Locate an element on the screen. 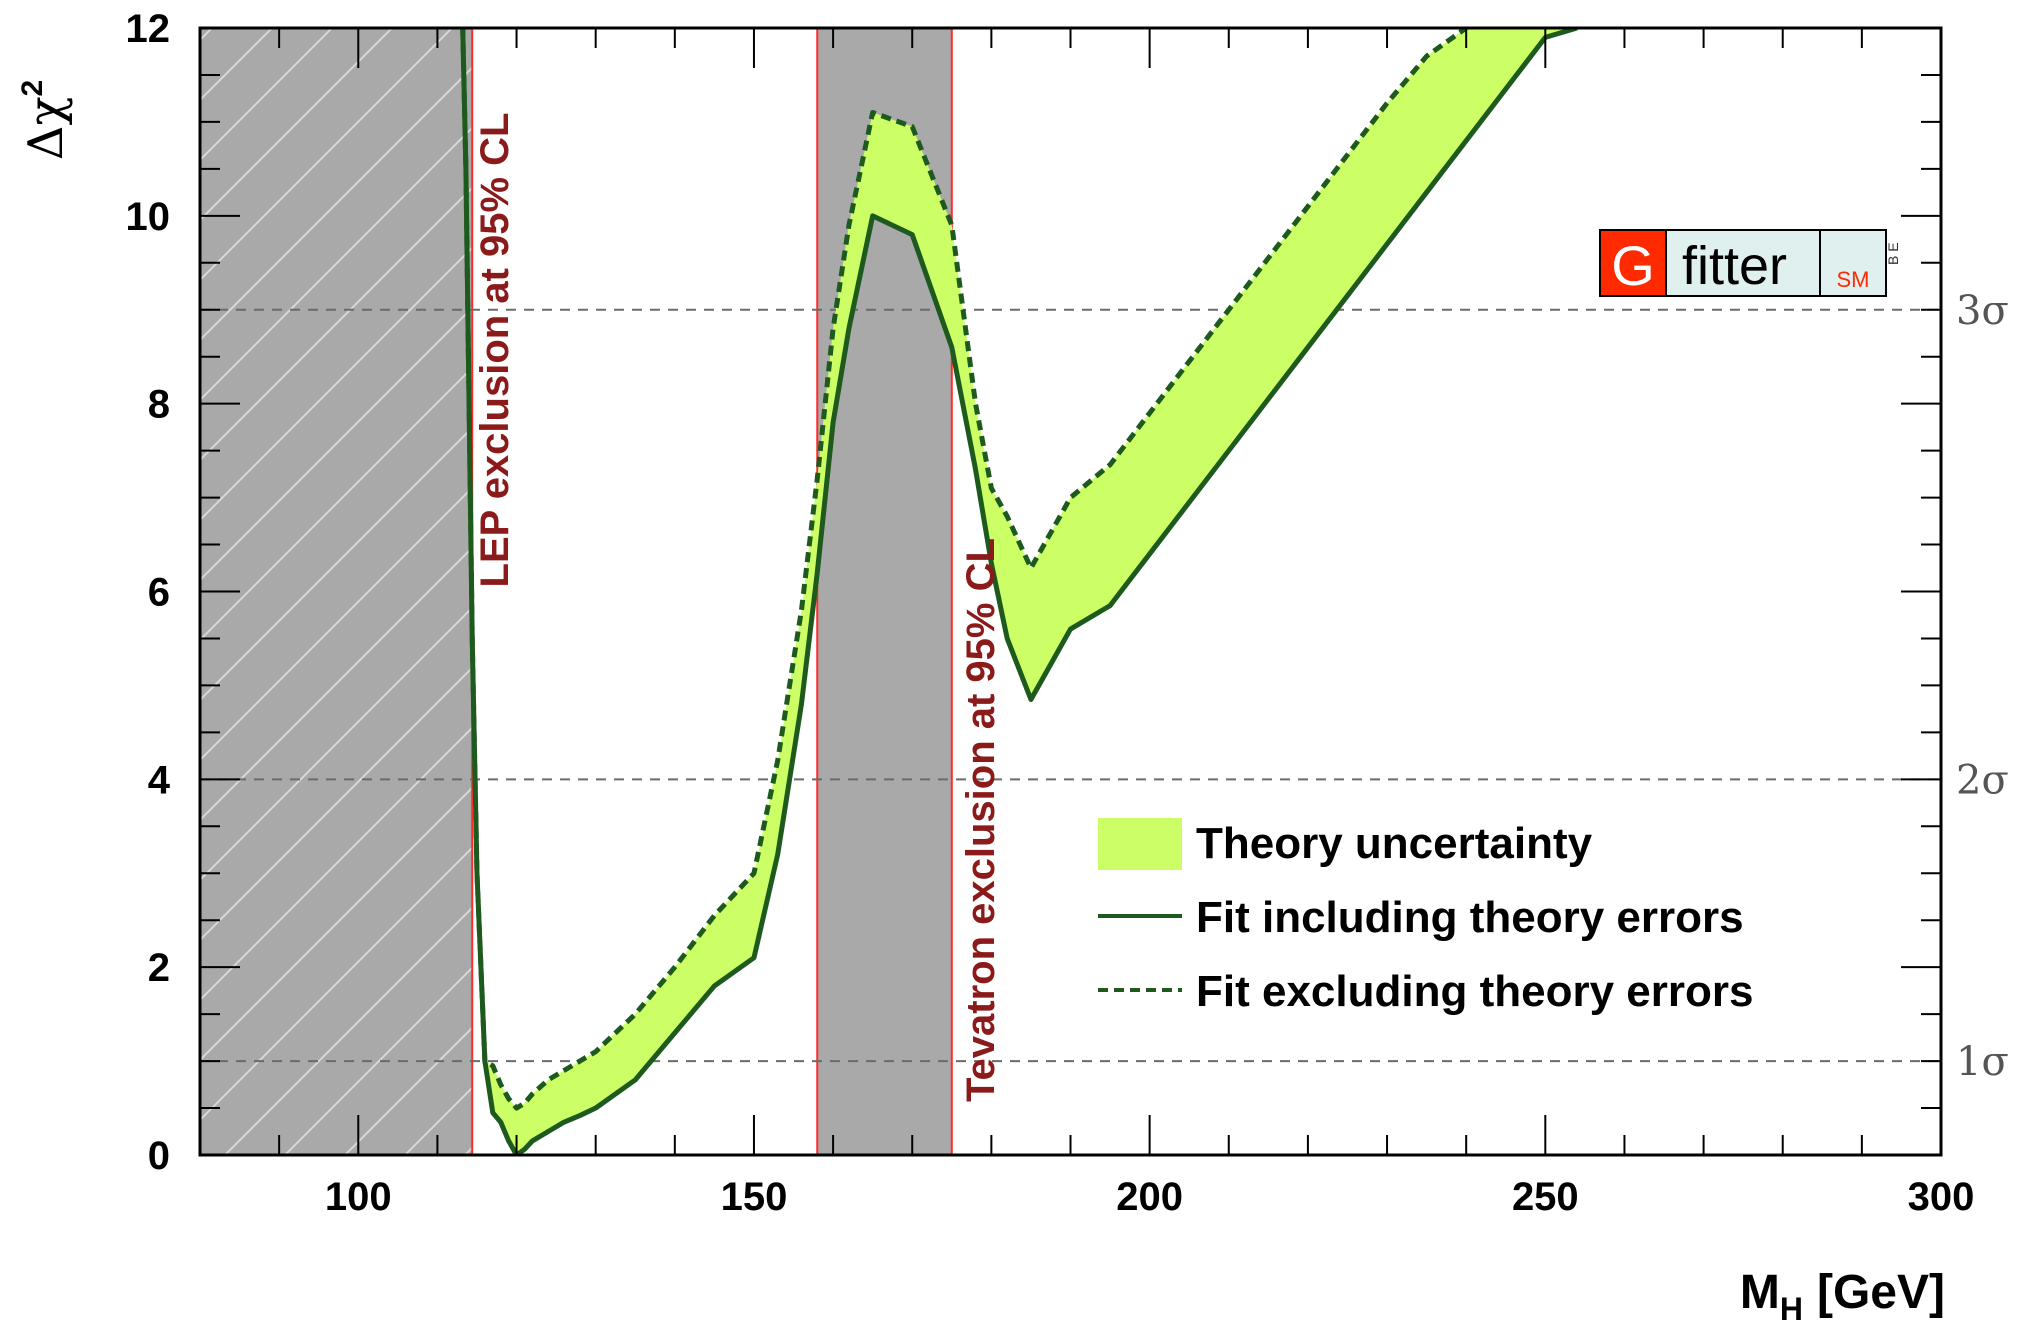  legend-label-solid: Fit including theory errors is located at coordinates (1470, 917).